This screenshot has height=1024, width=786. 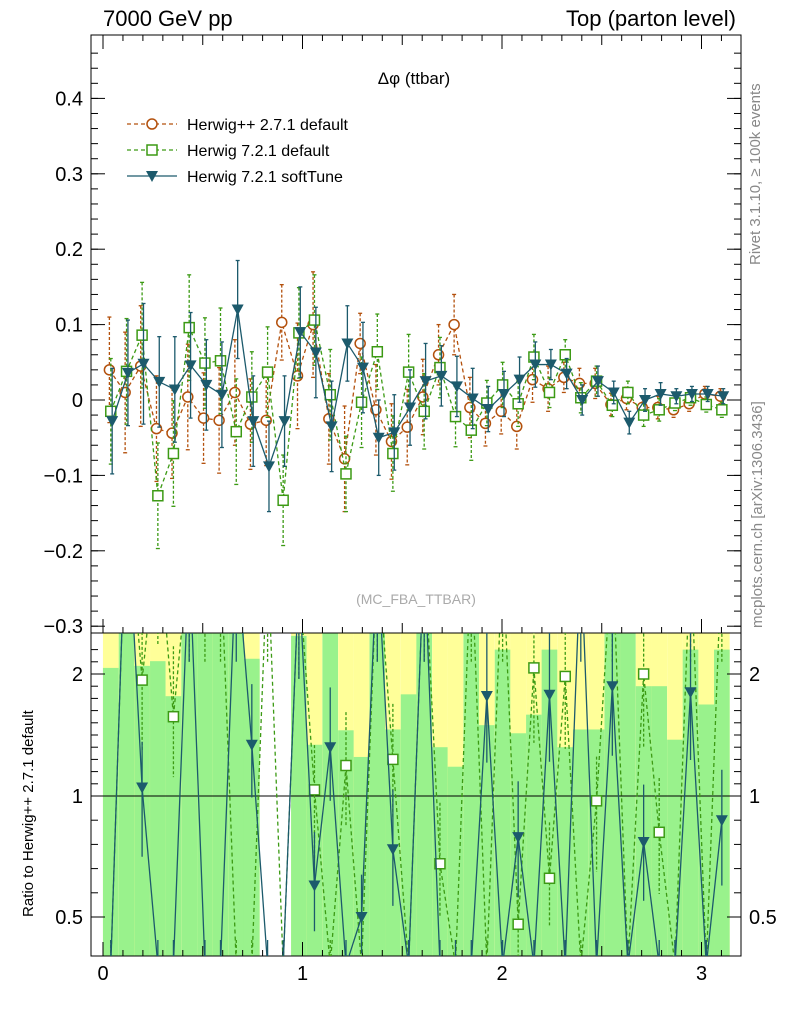 What do you see at coordinates (69, 99) in the screenshot?
I see `main-y-tick-label: 0.4` at bounding box center [69, 99].